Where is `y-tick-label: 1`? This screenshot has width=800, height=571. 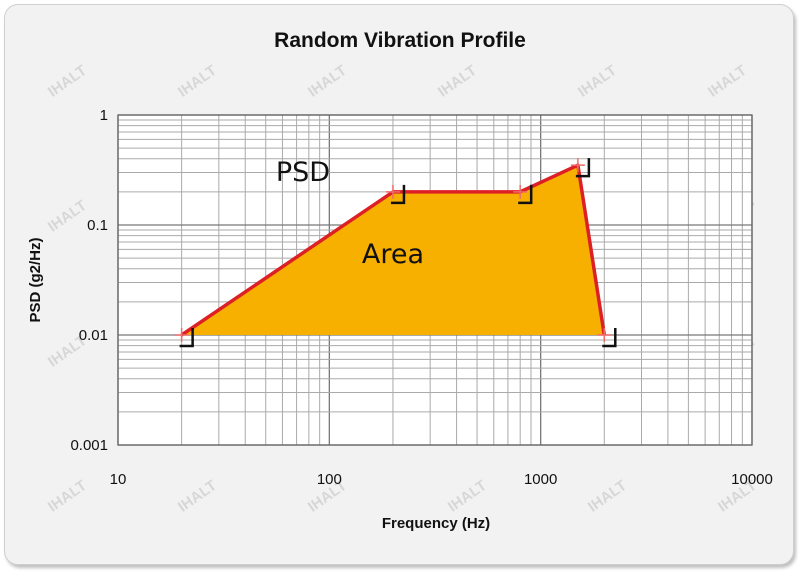
y-tick-label: 1 is located at coordinates (104, 115).